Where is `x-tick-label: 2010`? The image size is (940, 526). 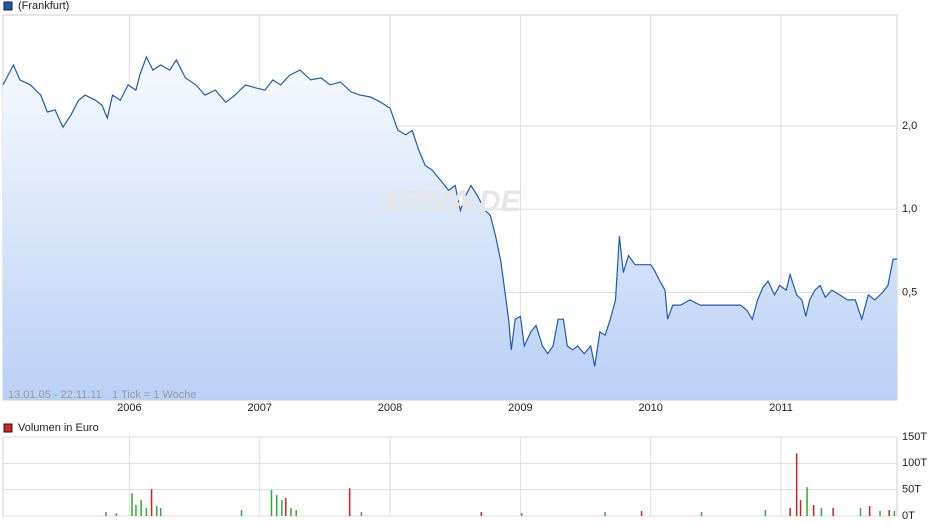 x-tick-label: 2010 is located at coordinates (650, 408).